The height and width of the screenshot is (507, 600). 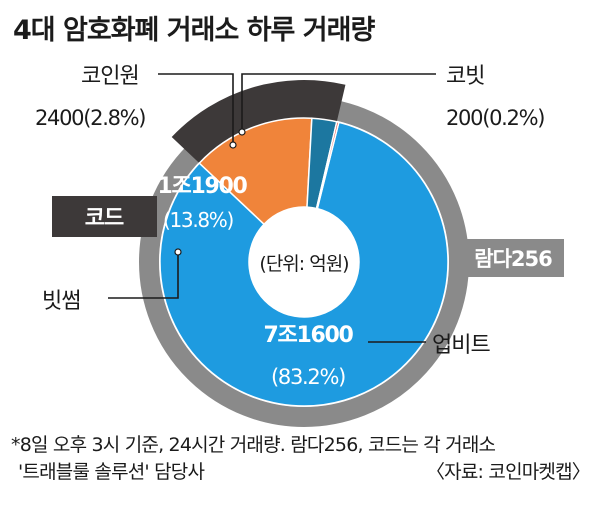 What do you see at coordinates (198, 220) in the screenshot?
I see `bithumb-percent-label: (13.8%)` at bounding box center [198, 220].